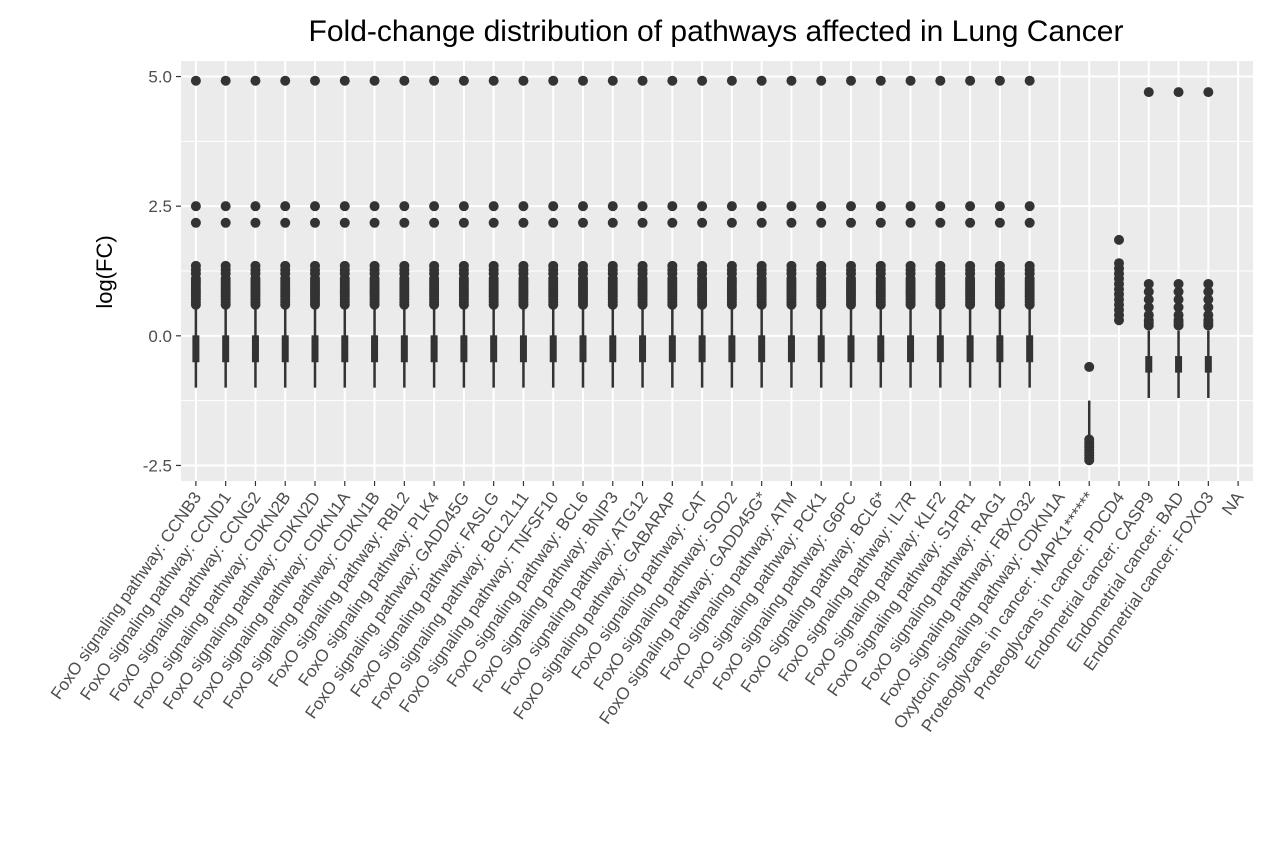 The height and width of the screenshot is (866, 1268). I want to click on y-tick-label: -2.5, so click(157, 465).